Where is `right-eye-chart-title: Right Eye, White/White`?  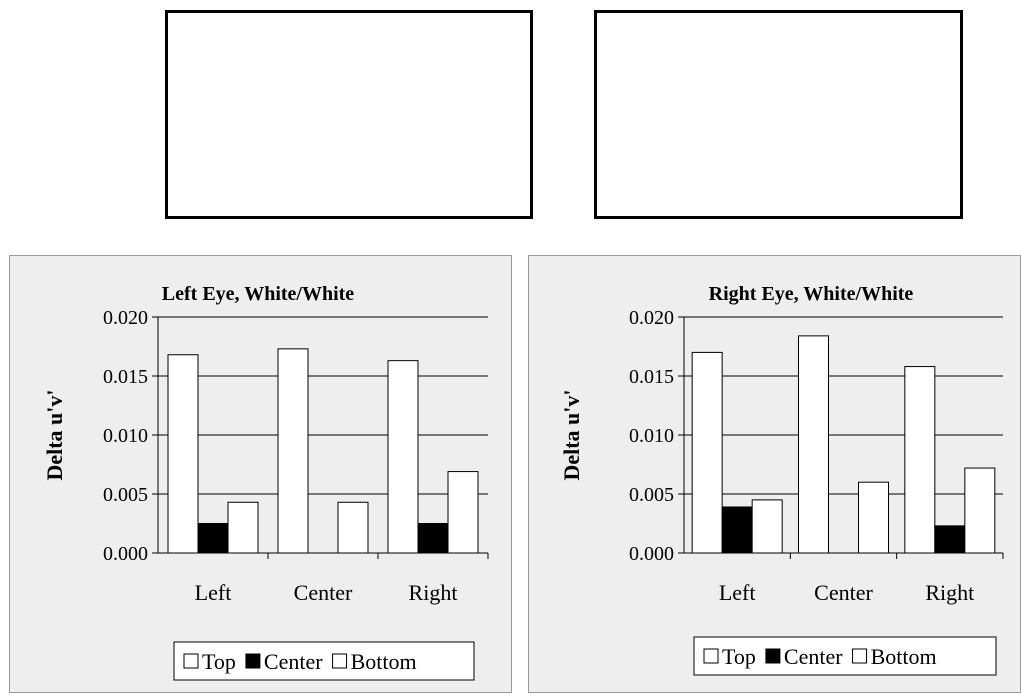
right-eye-chart-title: Right Eye, White/White is located at coordinates (811, 294).